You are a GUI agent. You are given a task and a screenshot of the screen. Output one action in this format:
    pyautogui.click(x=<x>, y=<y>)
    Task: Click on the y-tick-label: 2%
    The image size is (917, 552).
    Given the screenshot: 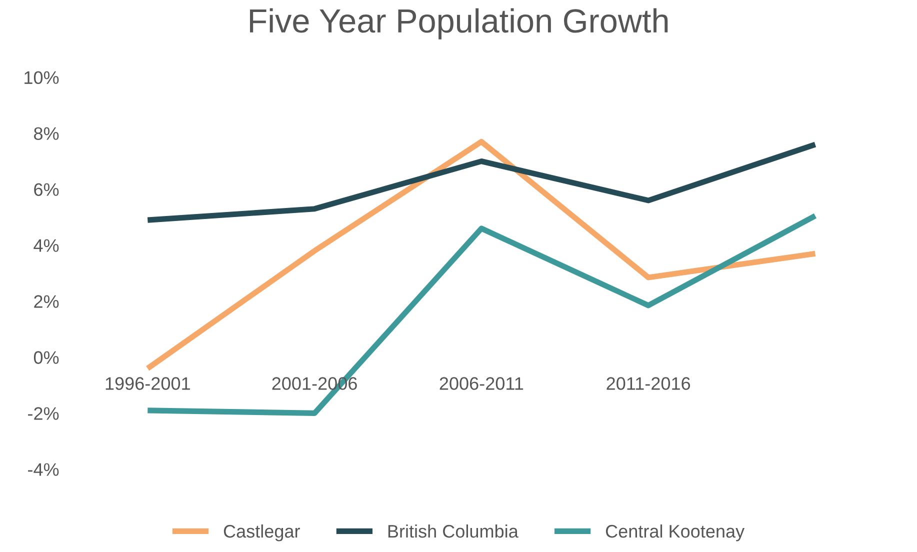 What is the action you would take?
    pyautogui.click(x=46, y=301)
    